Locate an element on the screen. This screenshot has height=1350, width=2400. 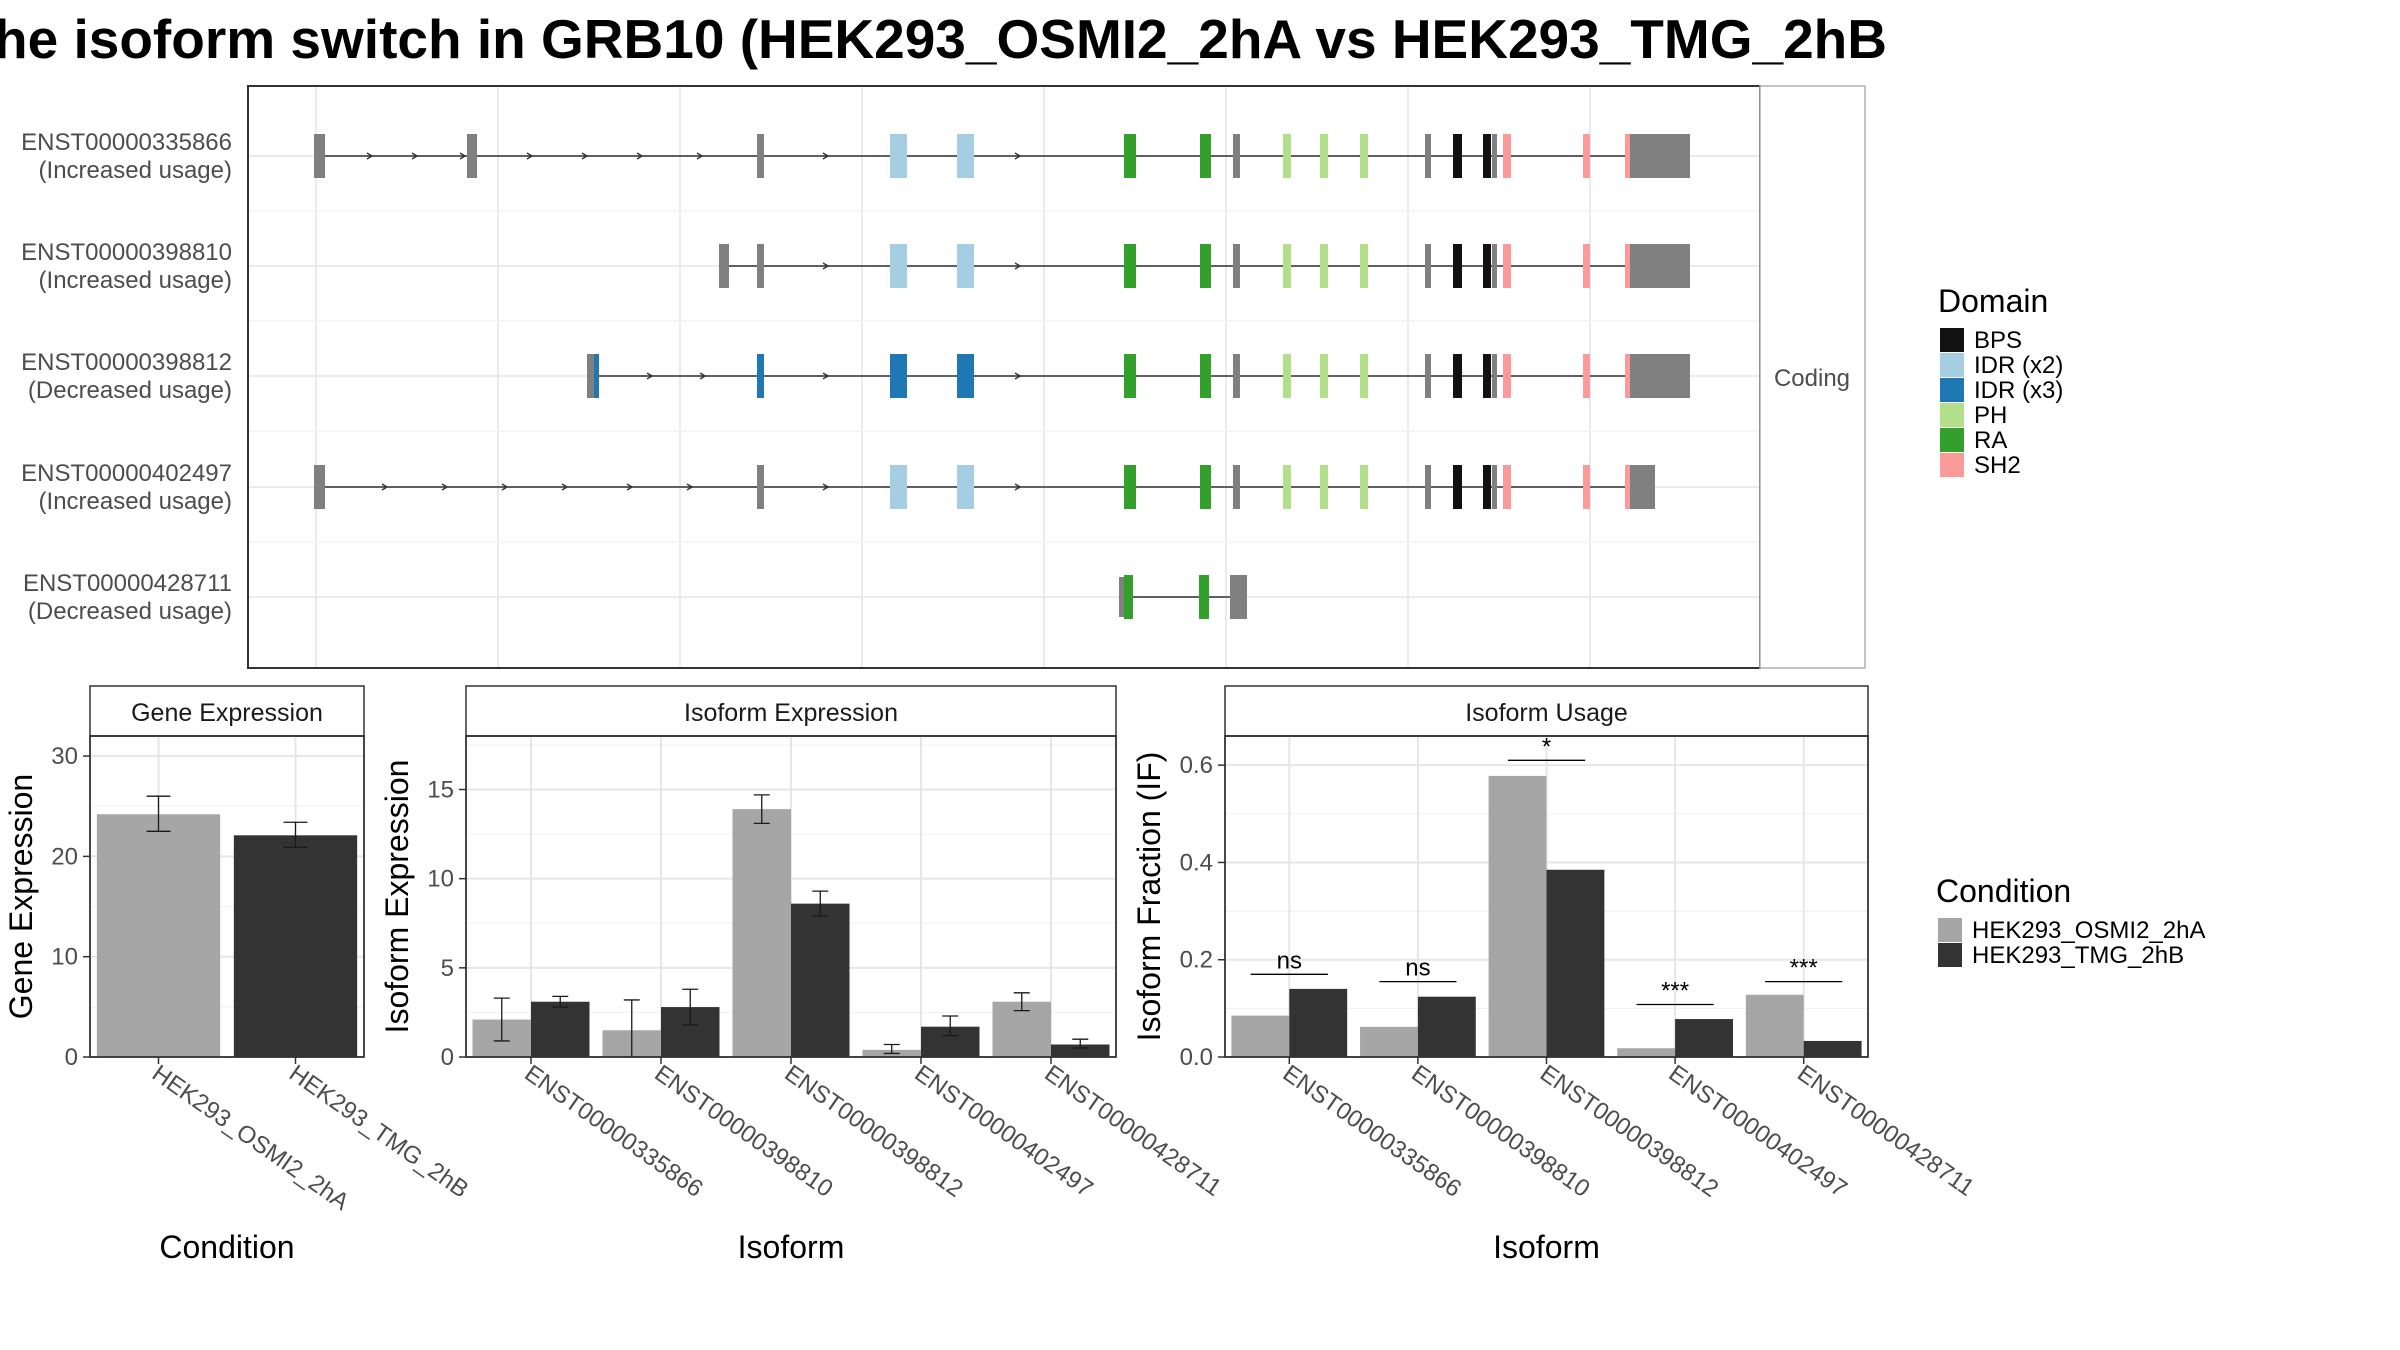
domain-legend-label: BPS is located at coordinates (1998, 340).